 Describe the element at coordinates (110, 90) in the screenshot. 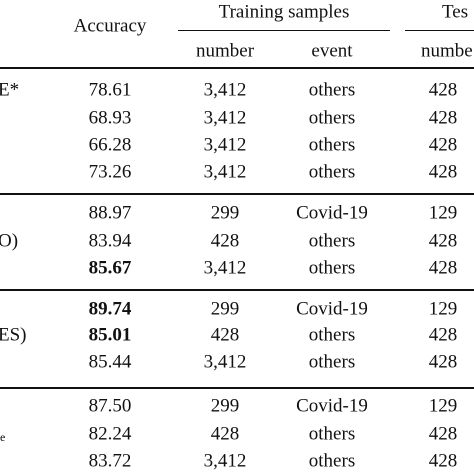

I see `cell: 78.61` at that location.